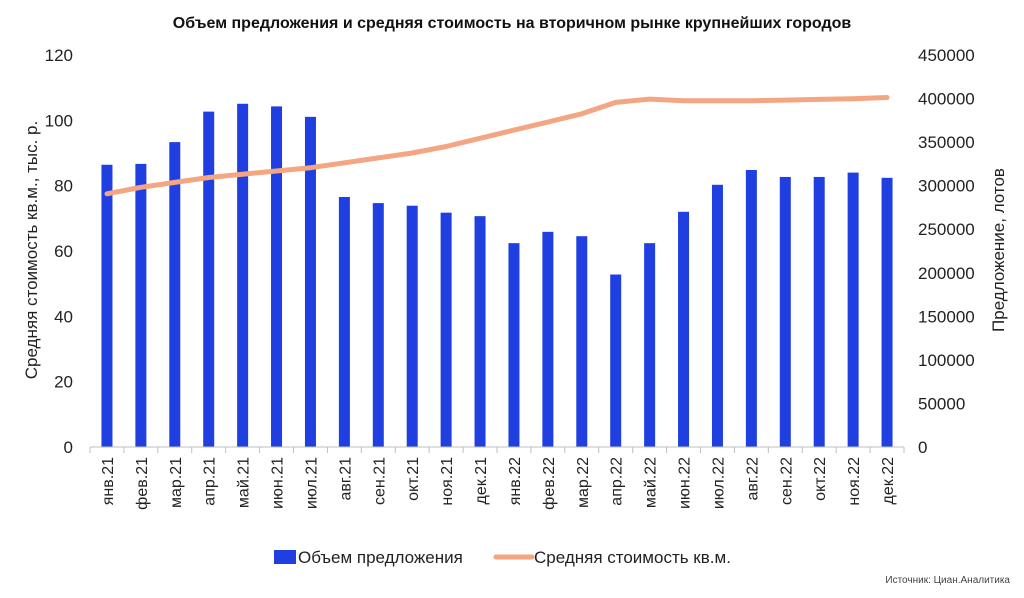 This screenshot has height=598, width=1024. I want to click on x-tick-label: июл.21, so click(311, 483).